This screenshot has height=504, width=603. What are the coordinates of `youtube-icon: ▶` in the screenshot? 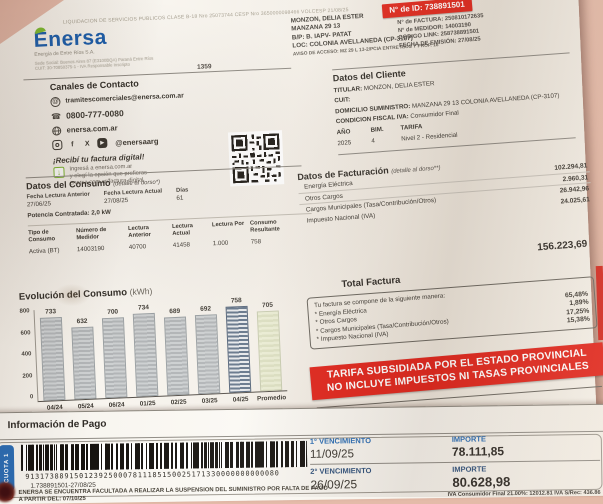 It's located at (102, 143).